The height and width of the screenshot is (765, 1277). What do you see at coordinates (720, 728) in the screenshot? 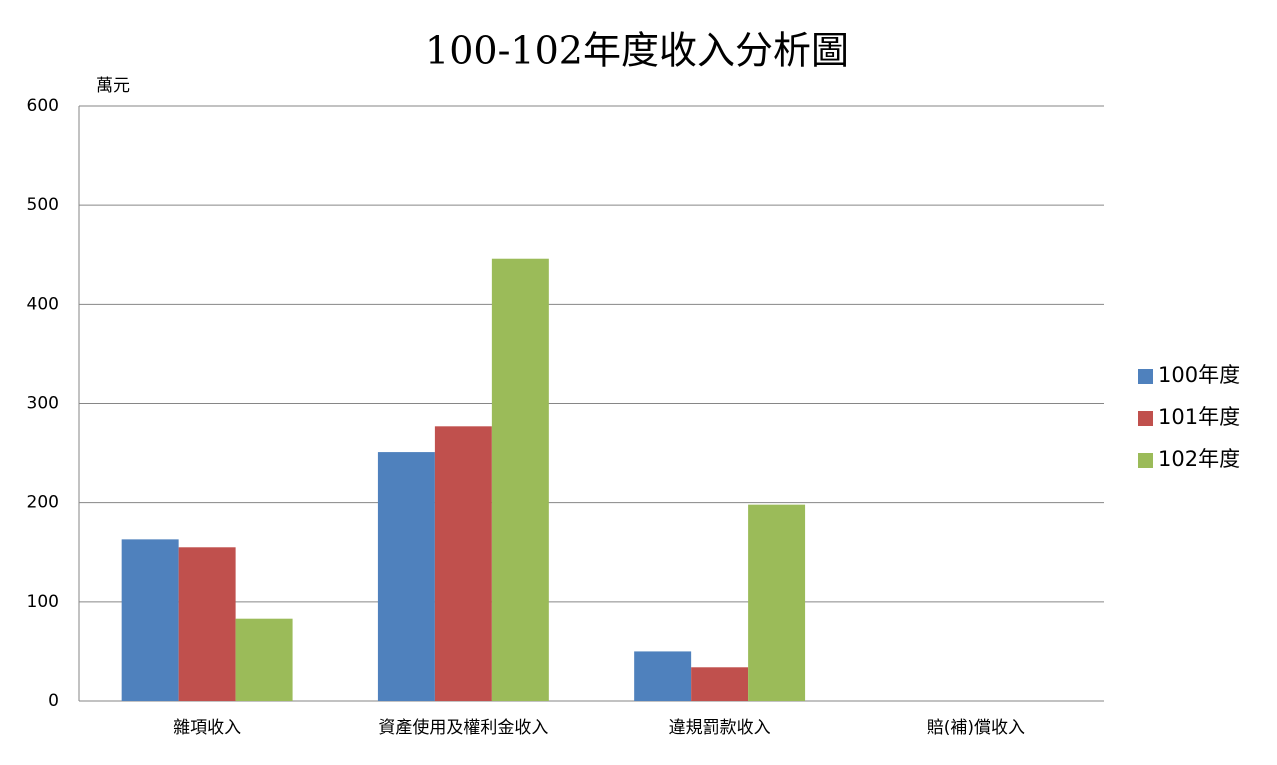
I see `x-tick-label: 違規罰款收入` at bounding box center [720, 728].